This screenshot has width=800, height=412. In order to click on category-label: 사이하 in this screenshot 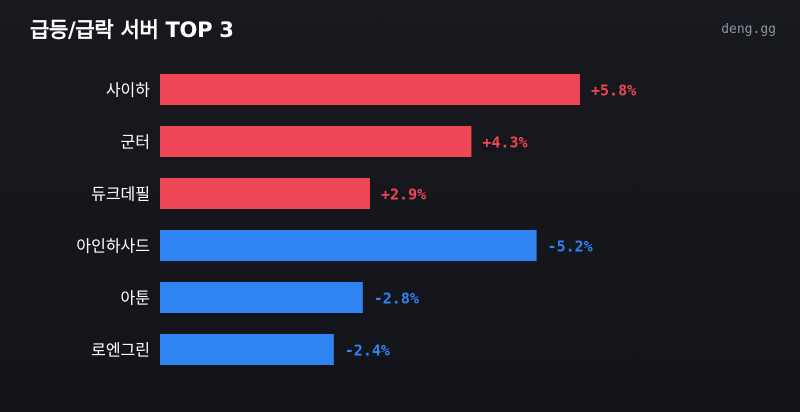, I will do `click(128, 90)`.